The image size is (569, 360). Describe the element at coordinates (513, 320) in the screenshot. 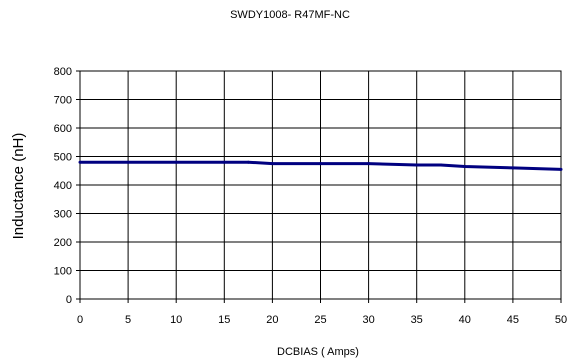

I see `x-tick-label: 45` at that location.